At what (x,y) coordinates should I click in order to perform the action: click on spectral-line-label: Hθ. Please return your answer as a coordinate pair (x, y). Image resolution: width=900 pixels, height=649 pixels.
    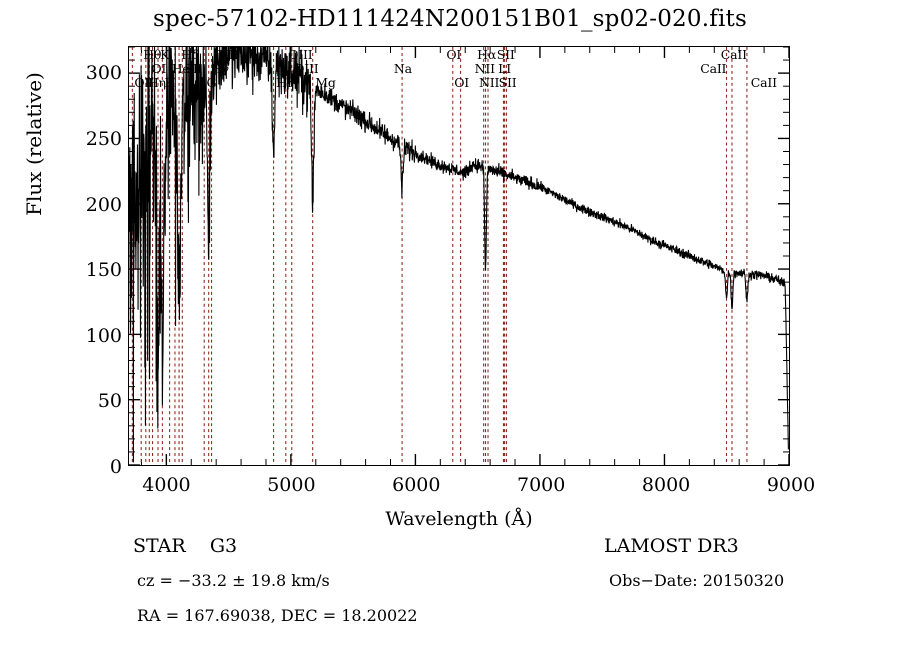
    Looking at the image, I should click on (152, 54).